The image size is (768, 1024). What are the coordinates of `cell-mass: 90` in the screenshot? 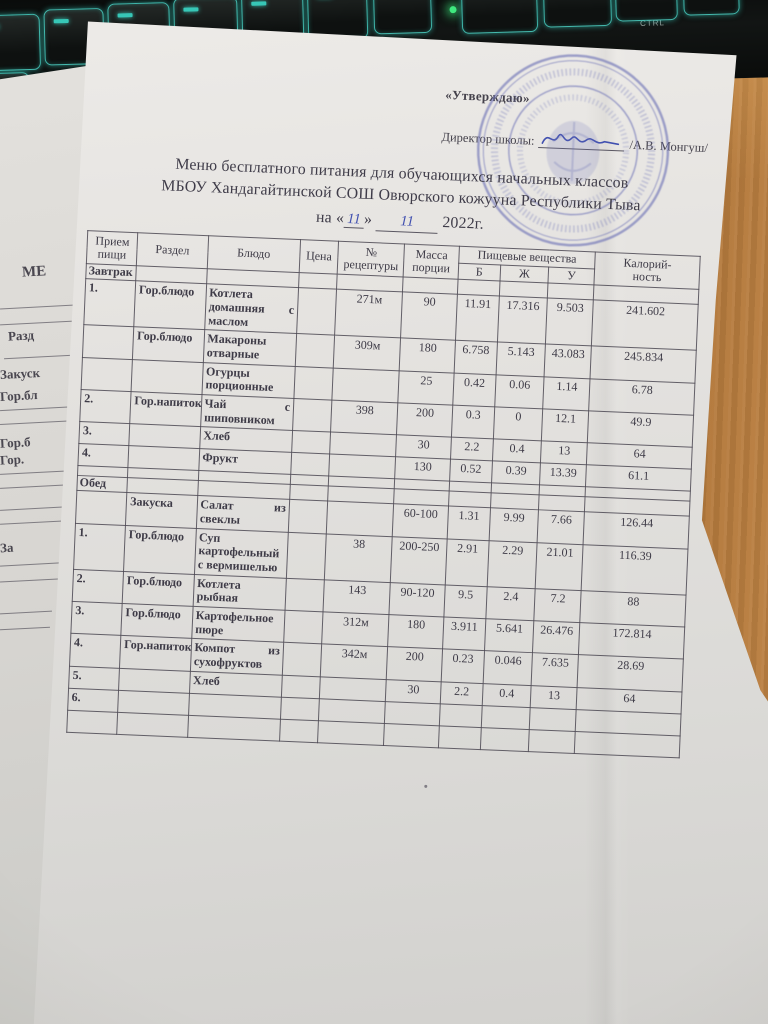 It's located at (429, 316).